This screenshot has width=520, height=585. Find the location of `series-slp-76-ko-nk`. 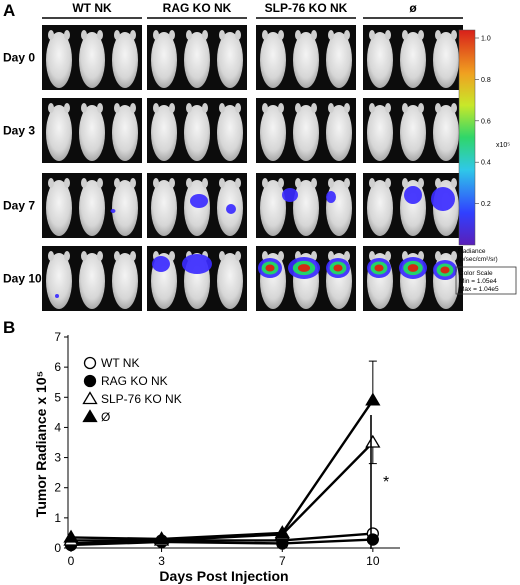

series-slp-76-ko-nk is located at coordinates (222, 490).